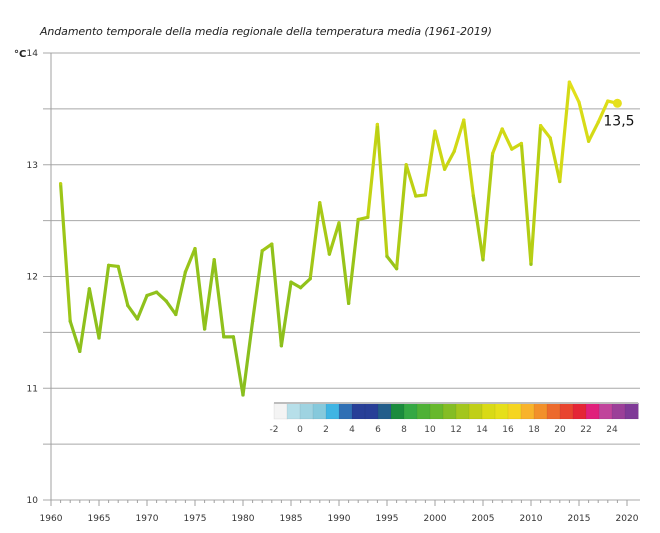 The image size is (660, 533). Describe the element at coordinates (291, 519) in the screenshot. I see `x-tick-label: 1985` at that location.